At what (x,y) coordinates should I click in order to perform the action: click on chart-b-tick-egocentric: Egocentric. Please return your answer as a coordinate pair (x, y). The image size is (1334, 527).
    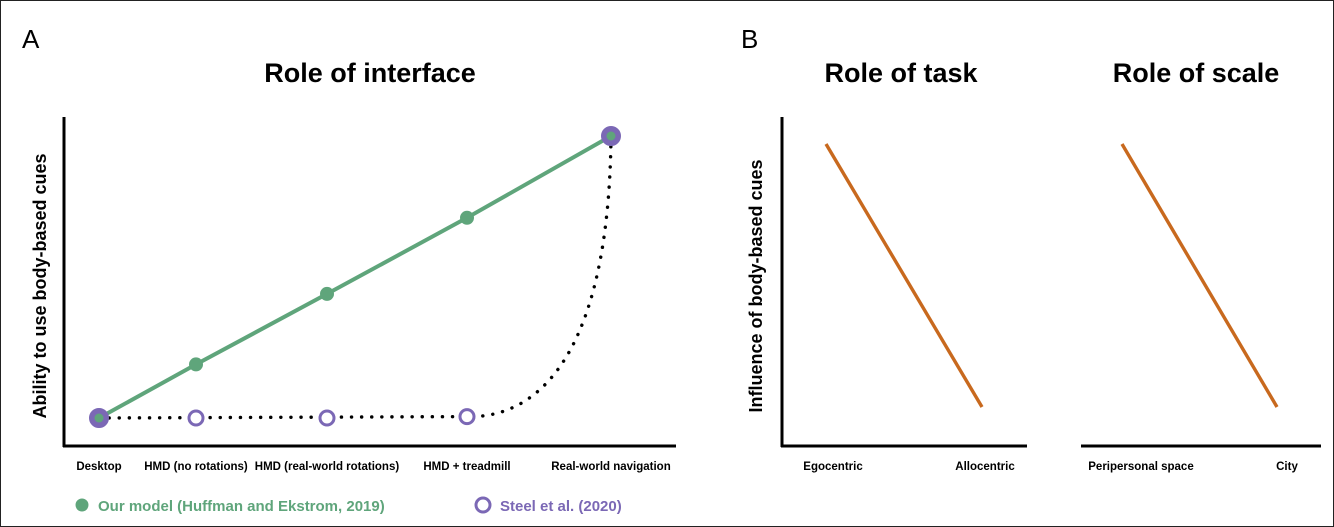
    Looking at the image, I should click on (833, 467).